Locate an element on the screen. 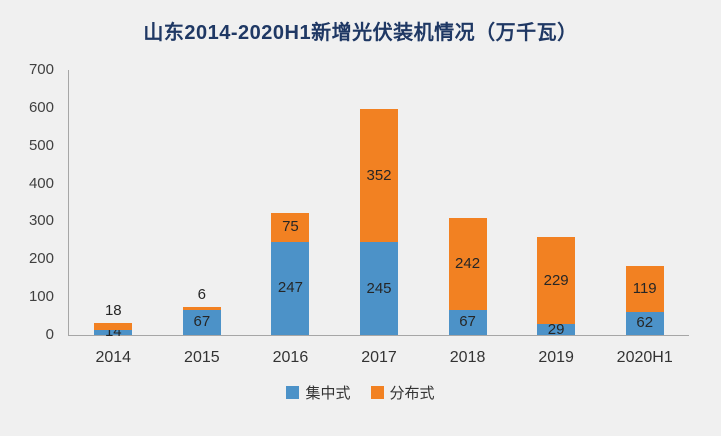  chart-title: 山东2014-2020H1新增光伏装机情况（万千瓦） is located at coordinates (360, 33).